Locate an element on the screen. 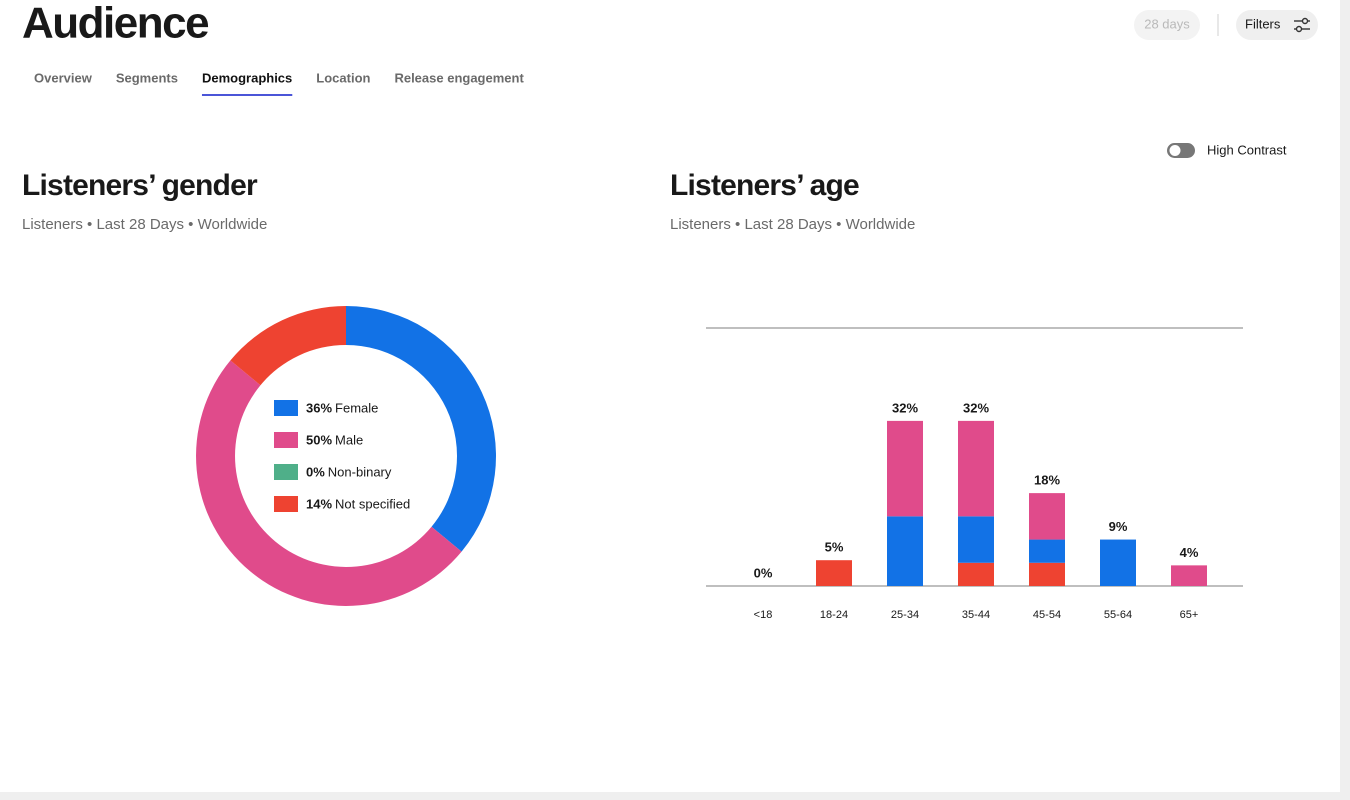 The height and width of the screenshot is (800, 1350). x-tick-label: 35-44 is located at coordinates (976, 615).